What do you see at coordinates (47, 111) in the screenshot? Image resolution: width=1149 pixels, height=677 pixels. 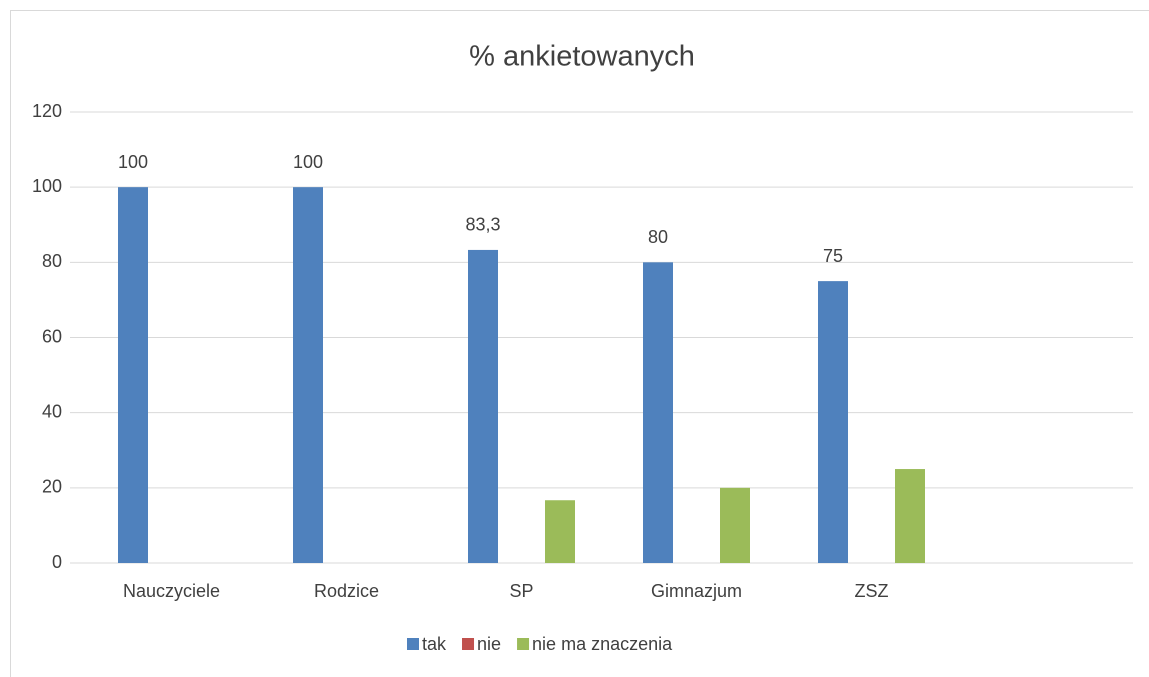 I see `y-tick-label: 120` at bounding box center [47, 111].